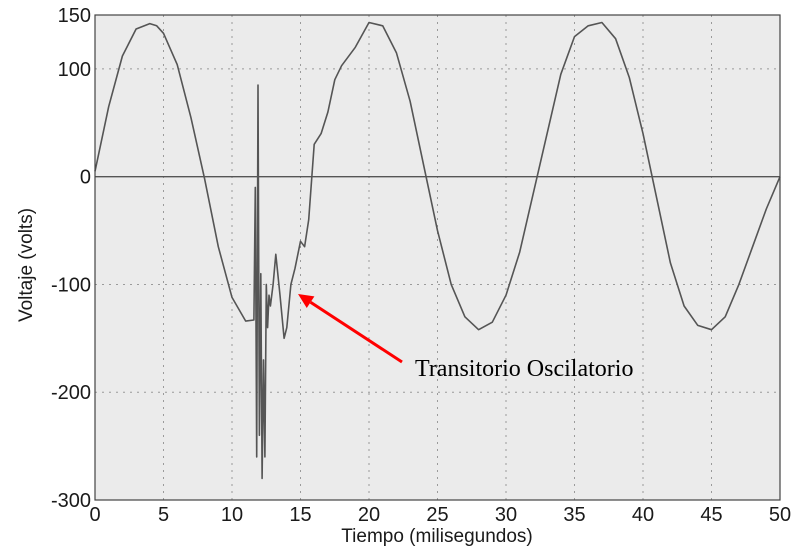 This screenshot has height=550, width=797. What do you see at coordinates (74, 70) in the screenshot?
I see `y-tick-label: 100` at bounding box center [74, 70].